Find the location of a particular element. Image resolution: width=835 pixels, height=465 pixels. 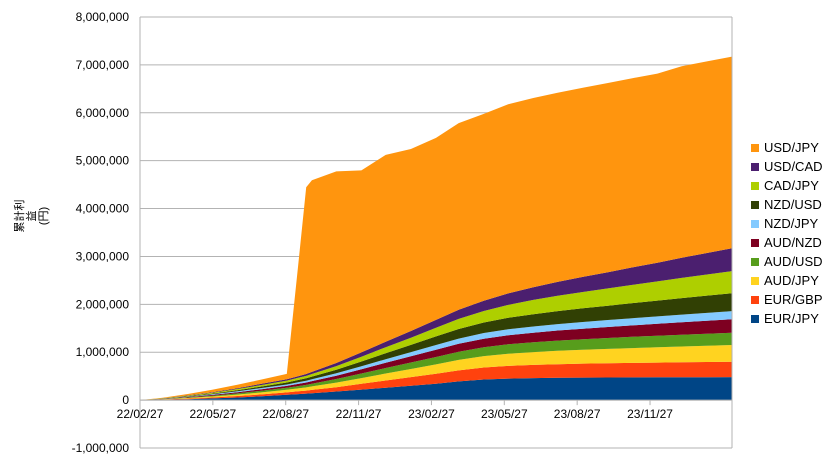

area-eur-gbp is located at coordinates (436, 381).